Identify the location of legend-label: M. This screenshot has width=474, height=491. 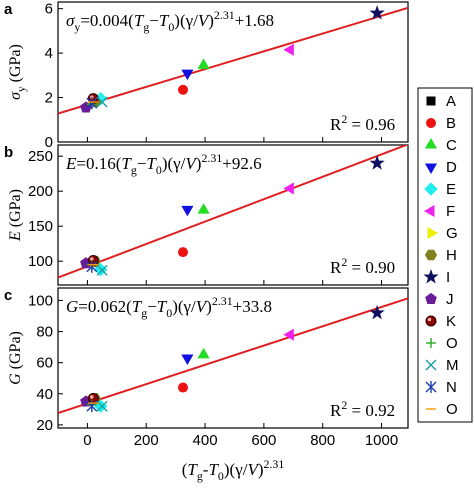
(452, 365).